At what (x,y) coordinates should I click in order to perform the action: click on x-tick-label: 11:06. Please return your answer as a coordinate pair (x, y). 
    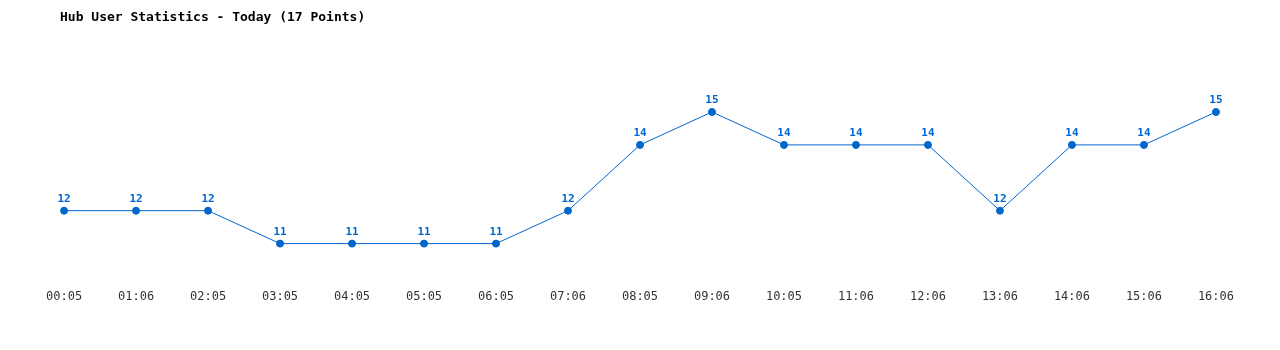
    Looking at the image, I should click on (856, 295).